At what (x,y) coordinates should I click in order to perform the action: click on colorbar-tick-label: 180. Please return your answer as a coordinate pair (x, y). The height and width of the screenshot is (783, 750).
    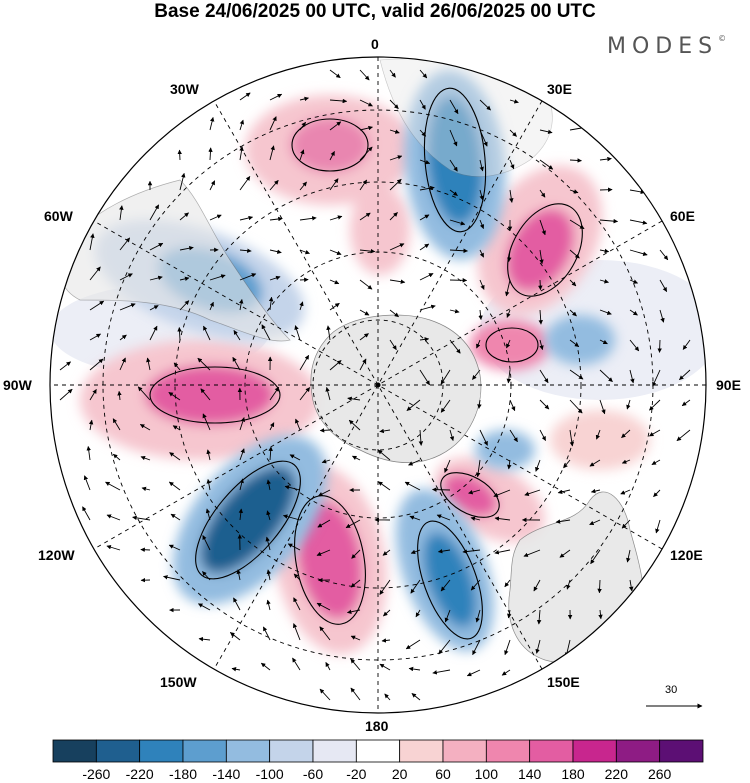
    Looking at the image, I should click on (573, 774).